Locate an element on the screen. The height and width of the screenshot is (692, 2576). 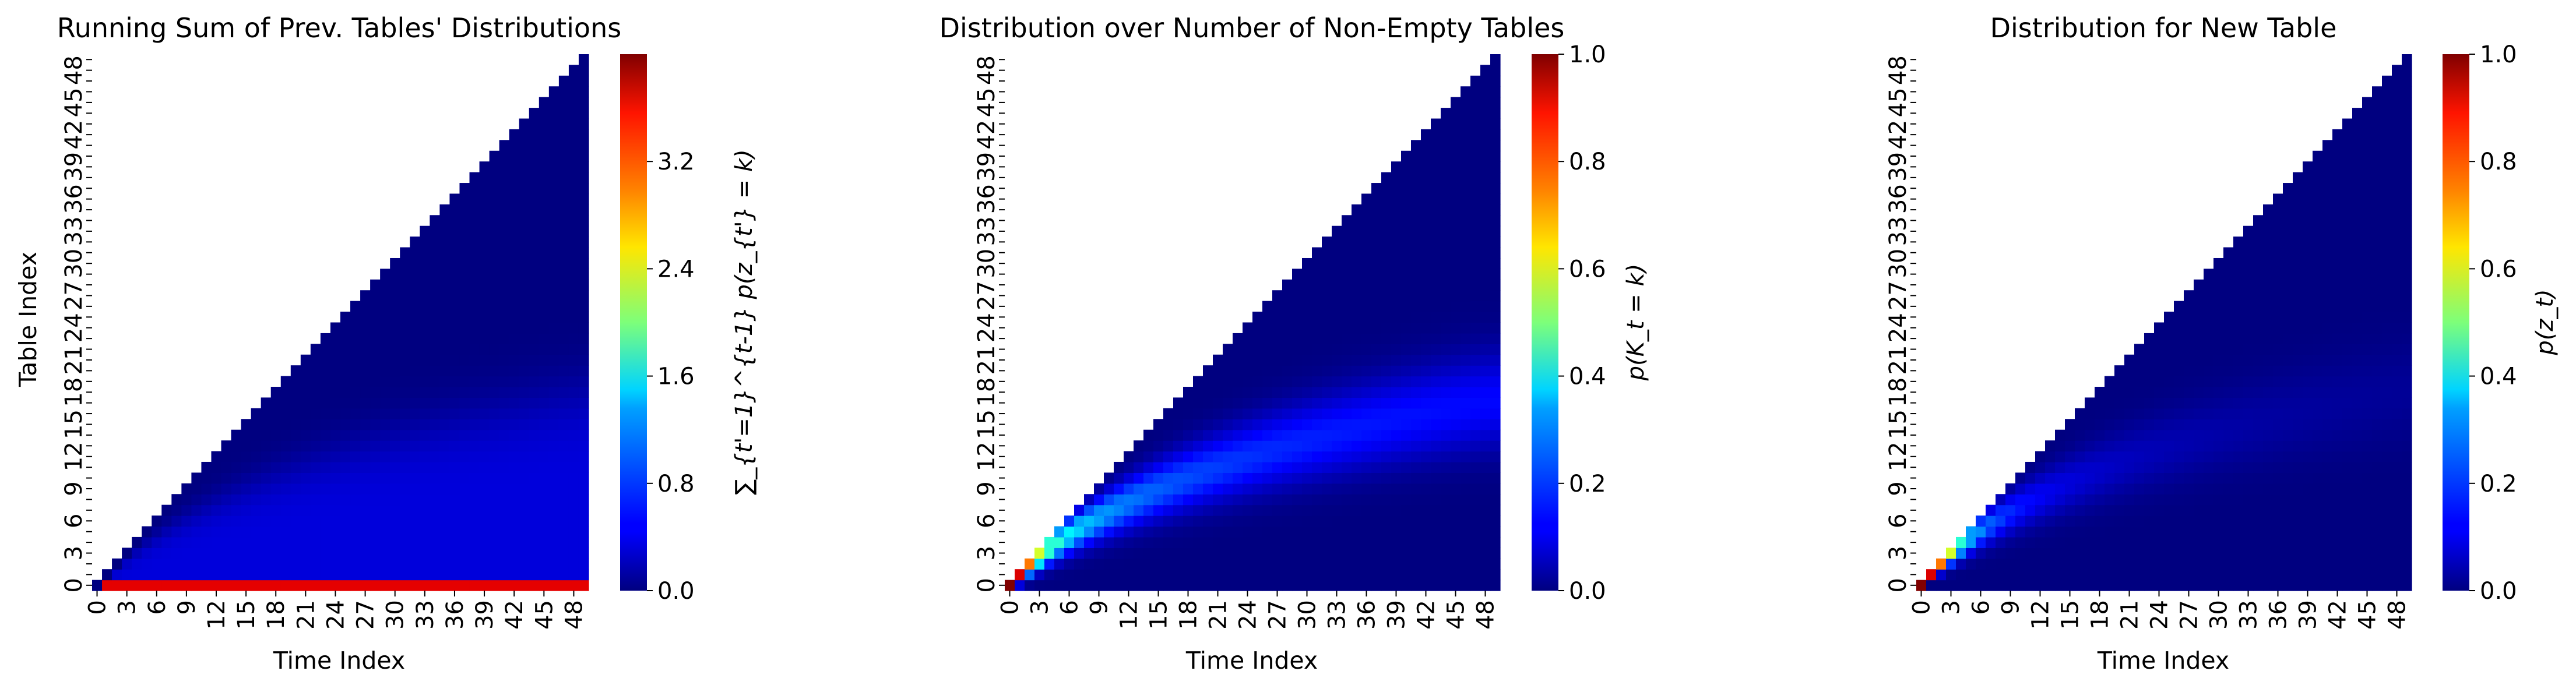
y-tick-label: 30 is located at coordinates (74, 263).